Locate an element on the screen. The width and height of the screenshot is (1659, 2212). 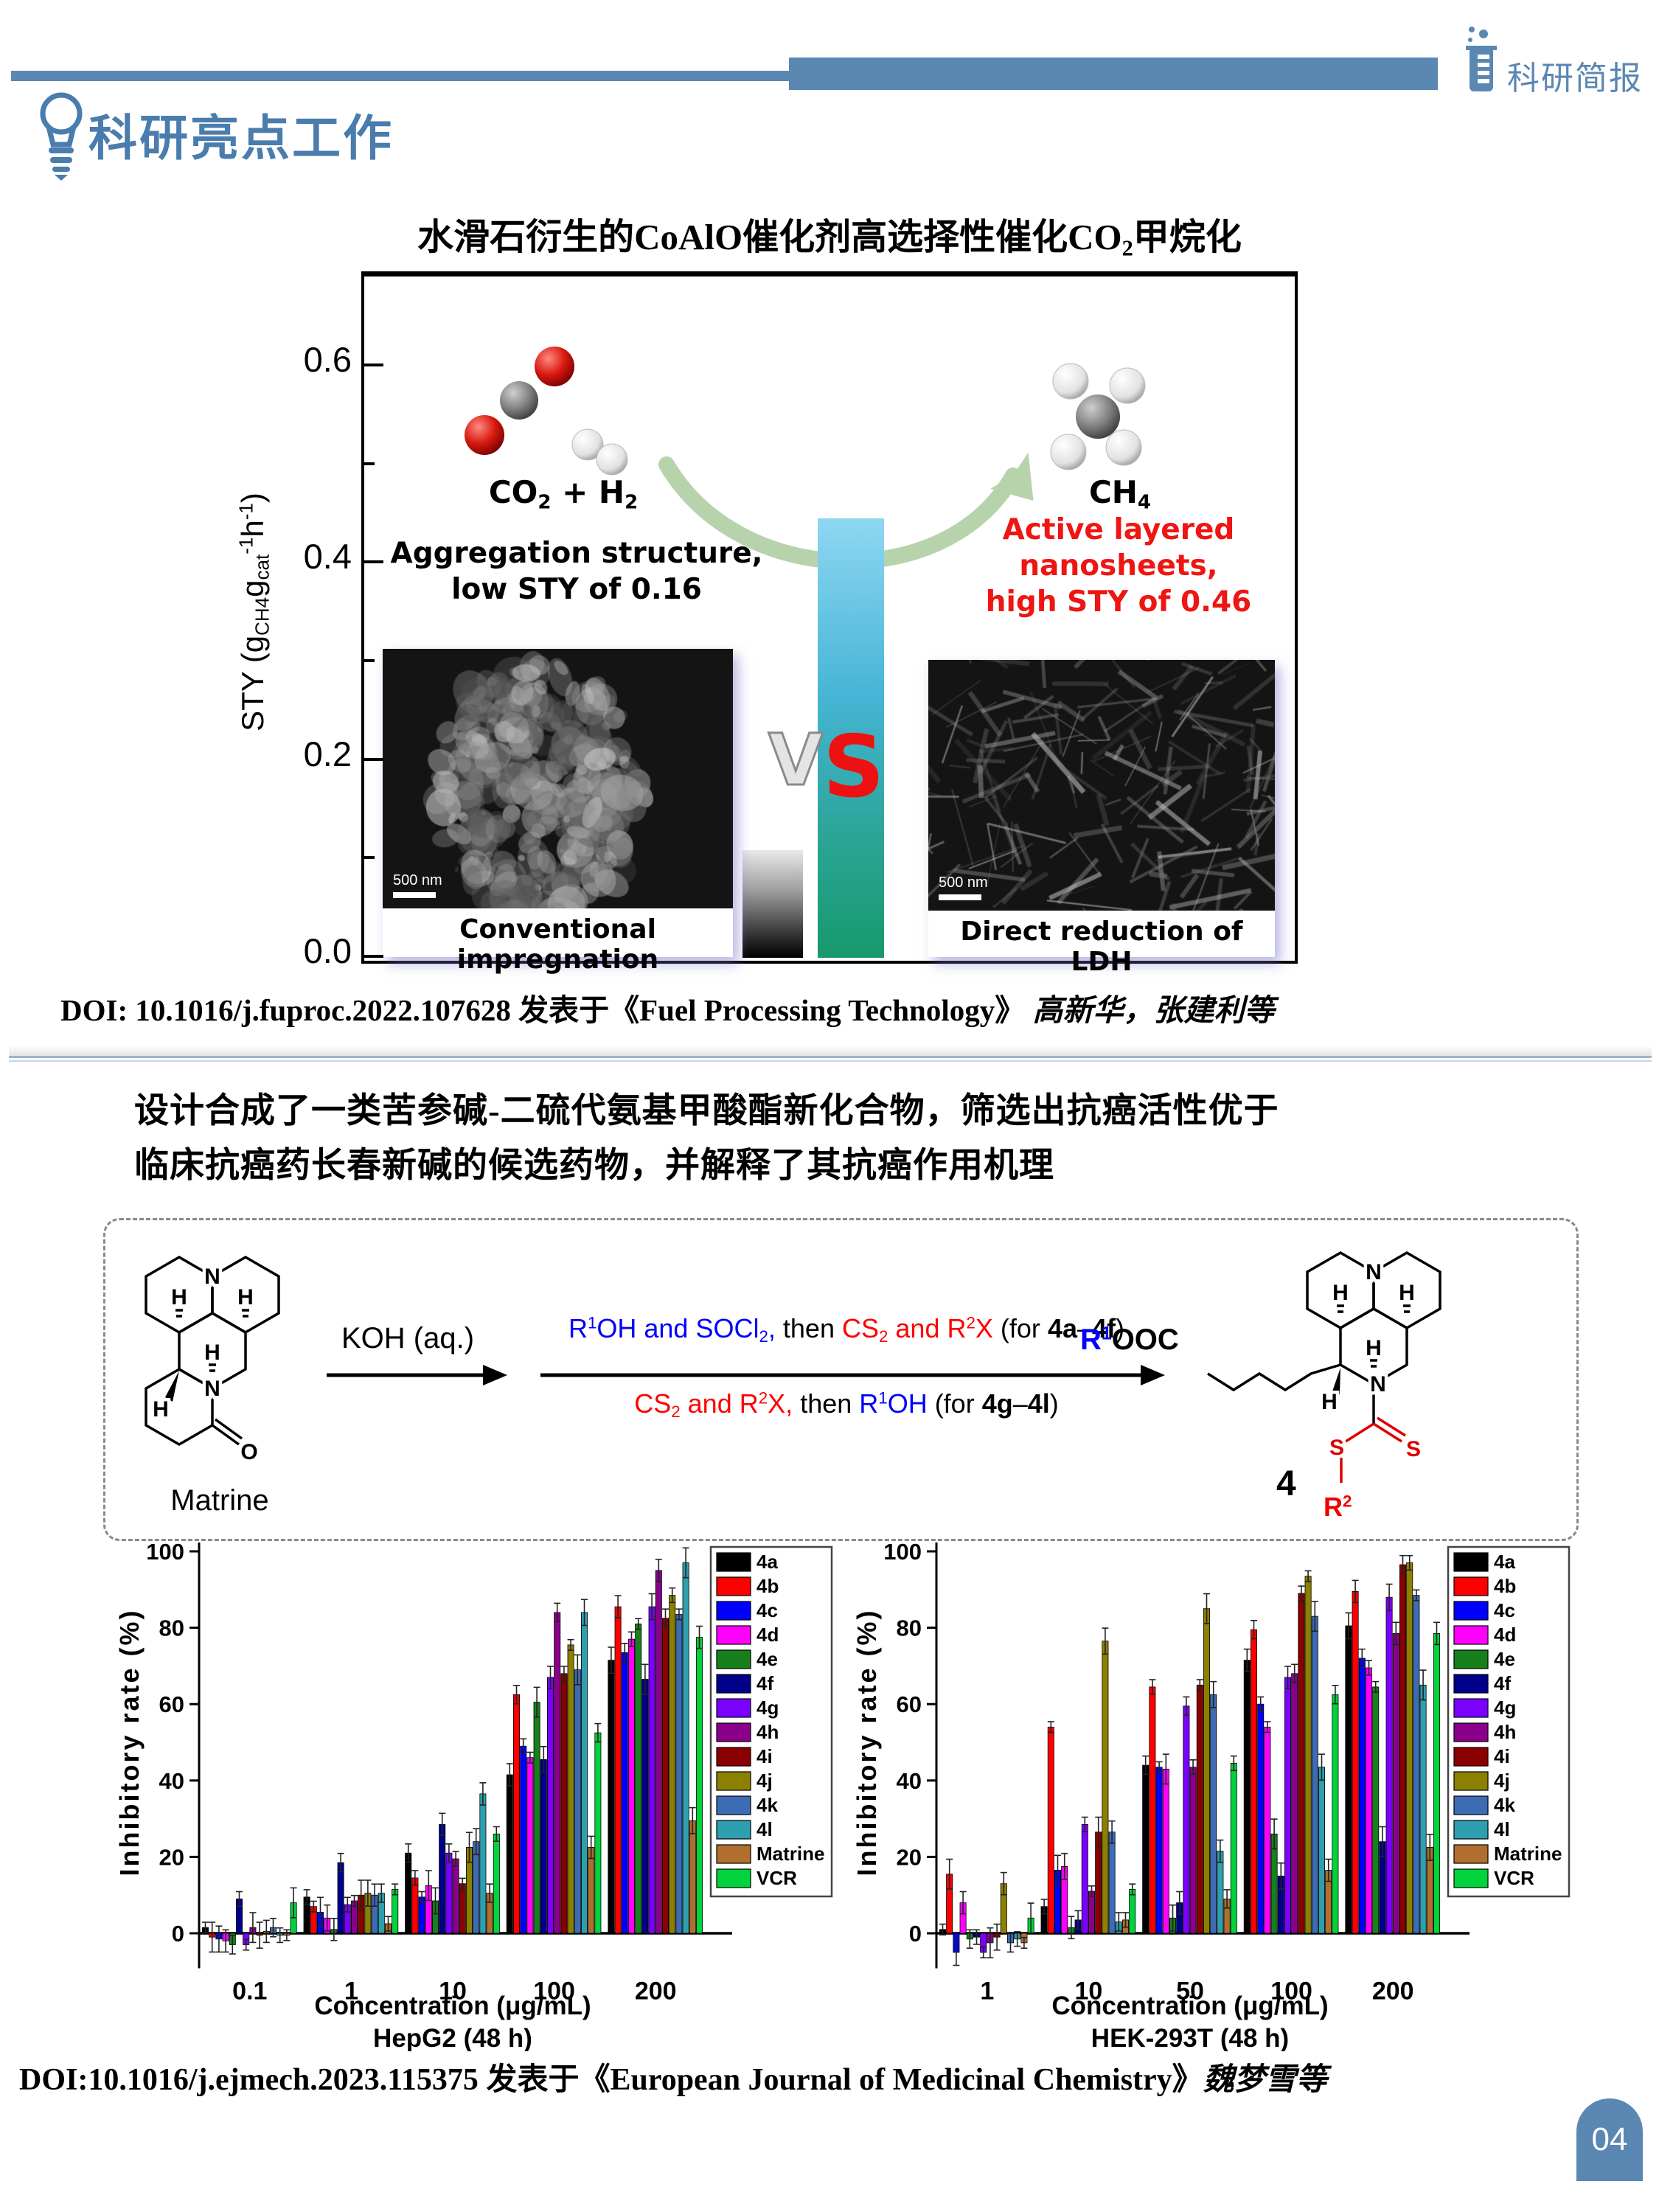
page-number: 04 is located at coordinates (1609, 2139).